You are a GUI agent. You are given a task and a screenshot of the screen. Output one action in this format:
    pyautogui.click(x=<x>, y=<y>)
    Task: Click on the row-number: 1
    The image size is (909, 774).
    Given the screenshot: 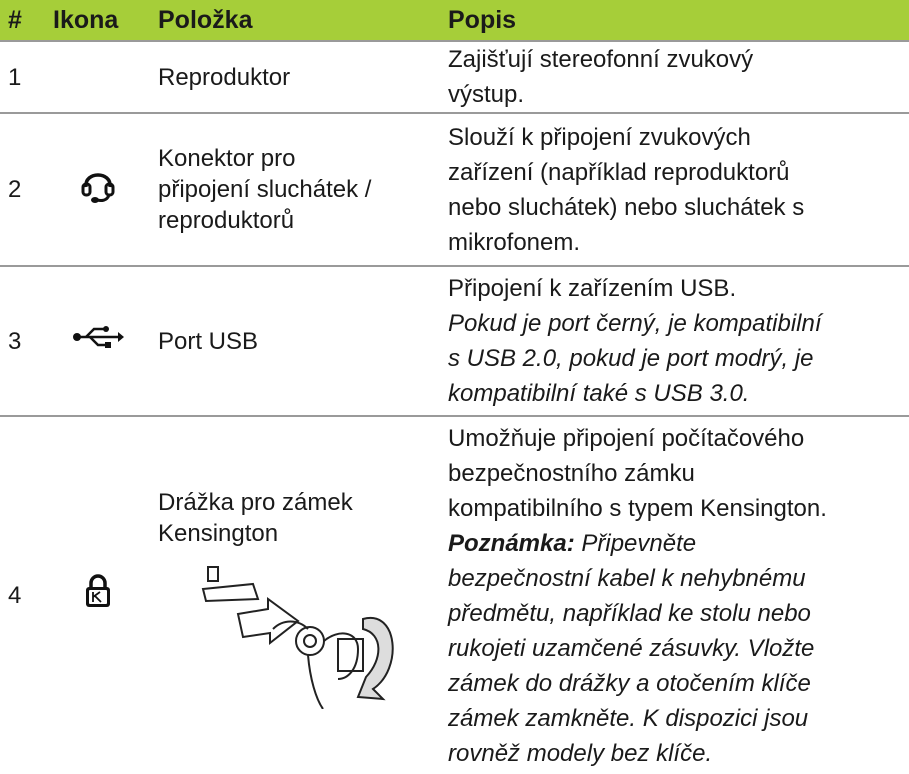 What is the action you would take?
    pyautogui.click(x=22, y=76)
    